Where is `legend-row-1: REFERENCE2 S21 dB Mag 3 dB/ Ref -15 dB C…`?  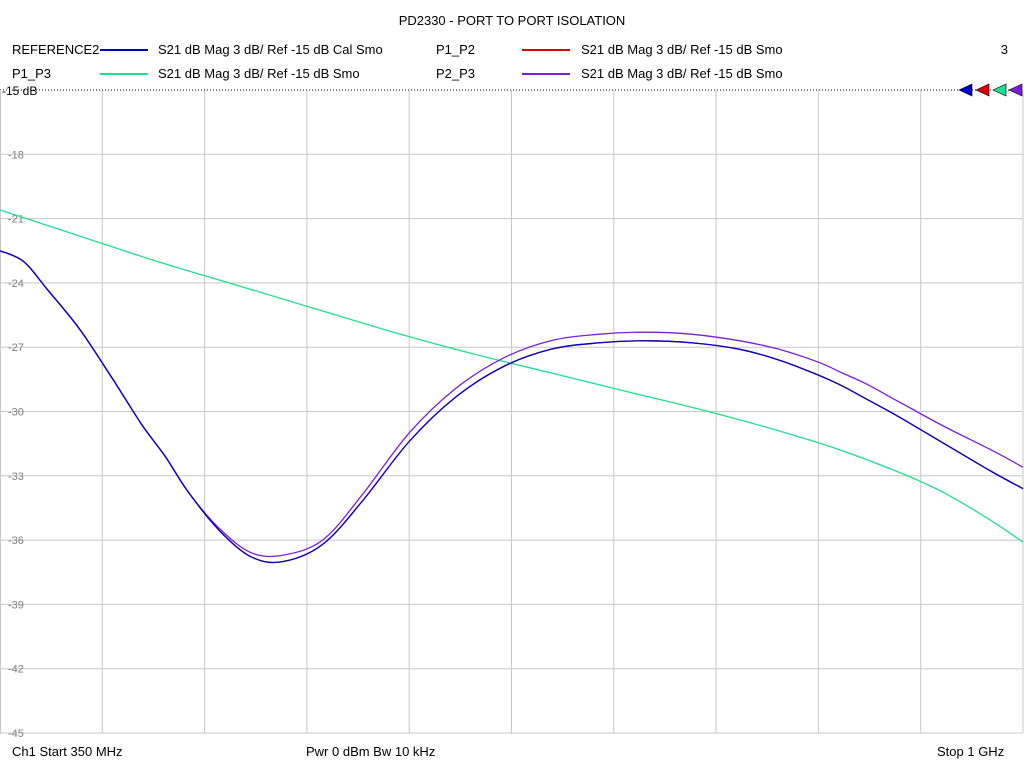
legend-row-1: REFERENCE2 S21 dB Mag 3 dB/ Ref -15 dB C… is located at coordinates (512, 52).